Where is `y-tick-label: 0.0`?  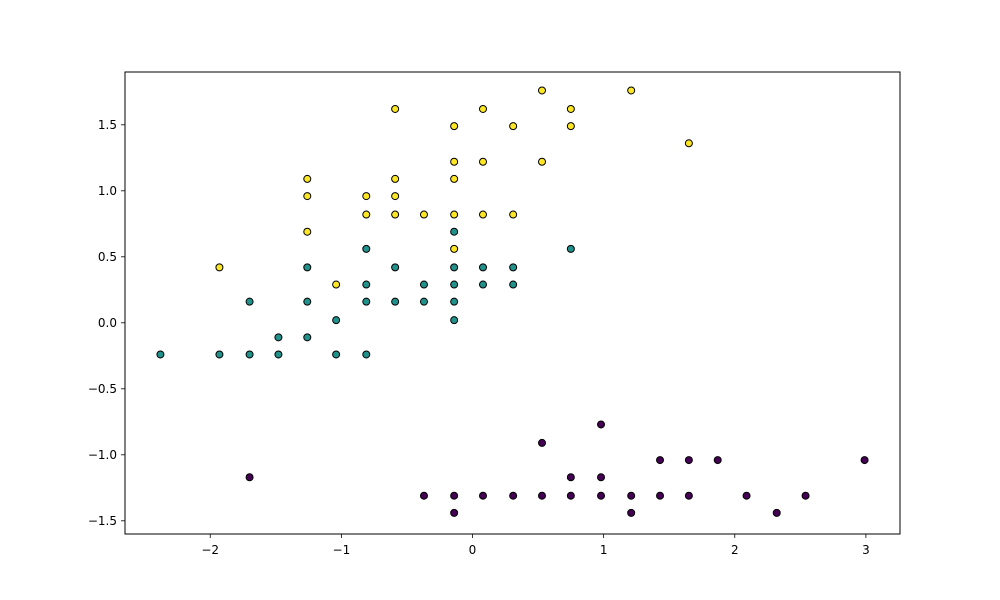 y-tick-label: 0.0 is located at coordinates (107, 323).